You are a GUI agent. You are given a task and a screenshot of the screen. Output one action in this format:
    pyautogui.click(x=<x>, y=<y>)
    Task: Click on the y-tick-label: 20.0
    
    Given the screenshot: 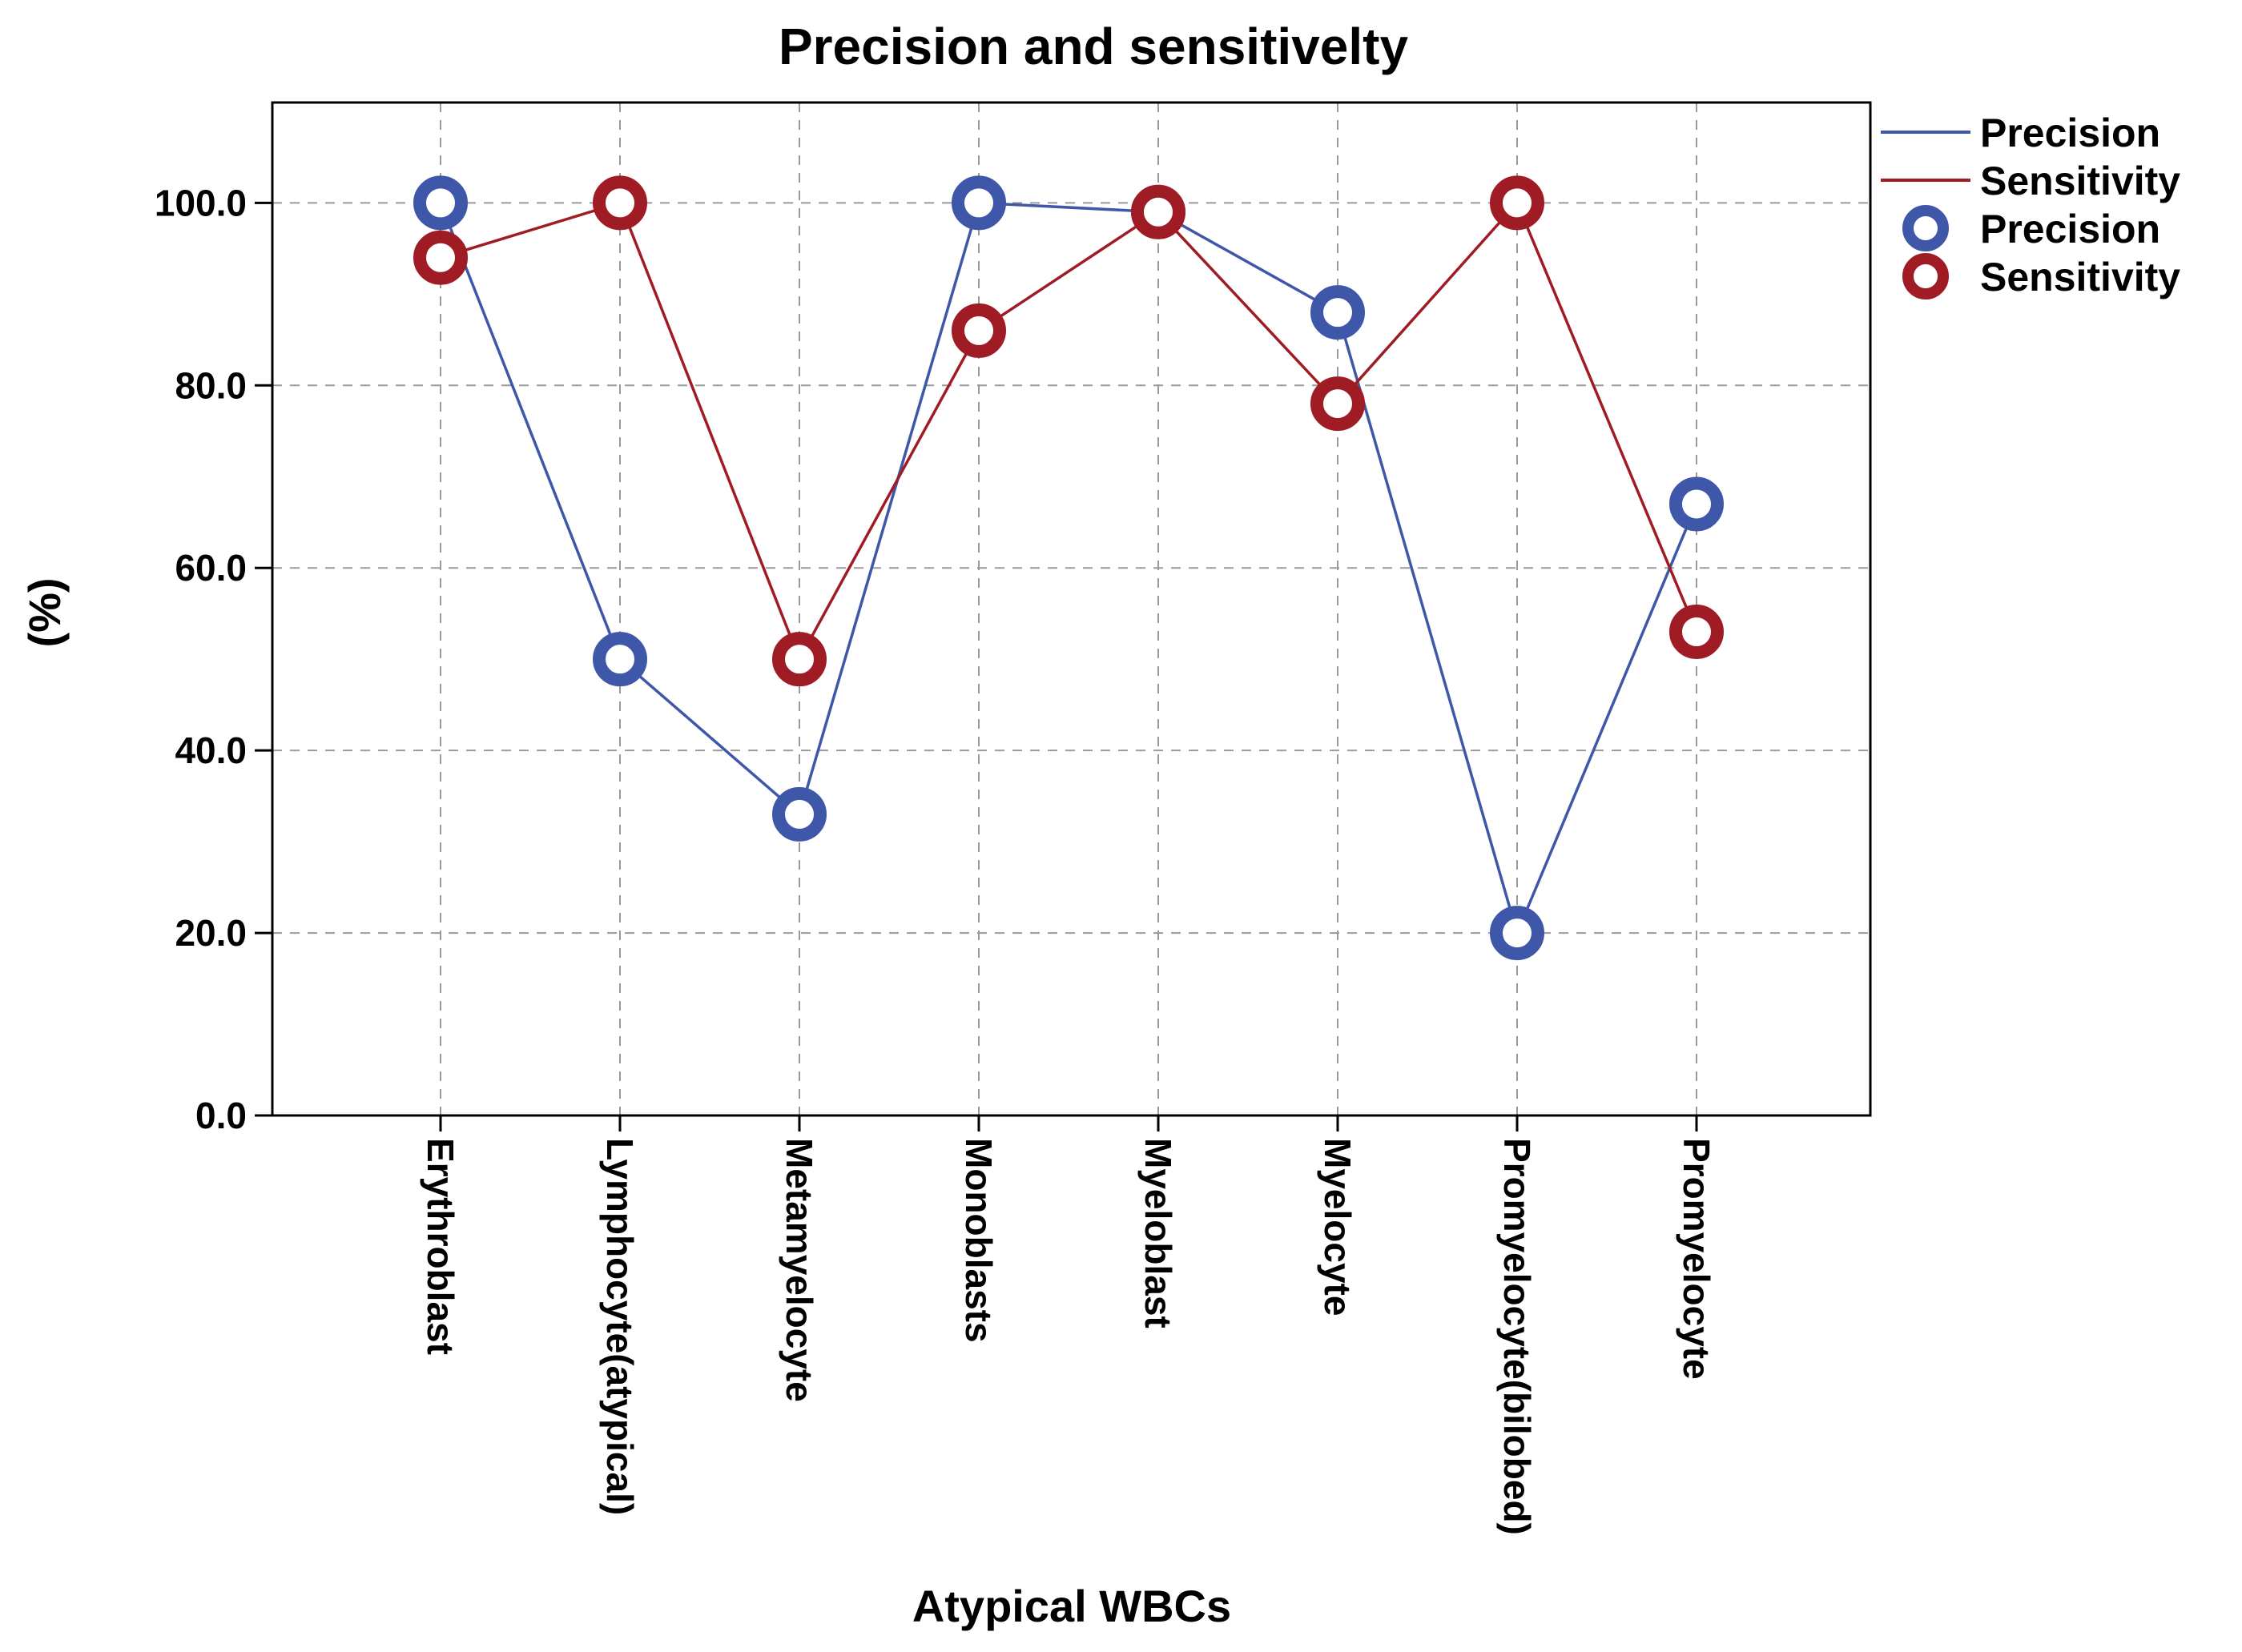 What is the action you would take?
    pyautogui.click(x=211, y=933)
    